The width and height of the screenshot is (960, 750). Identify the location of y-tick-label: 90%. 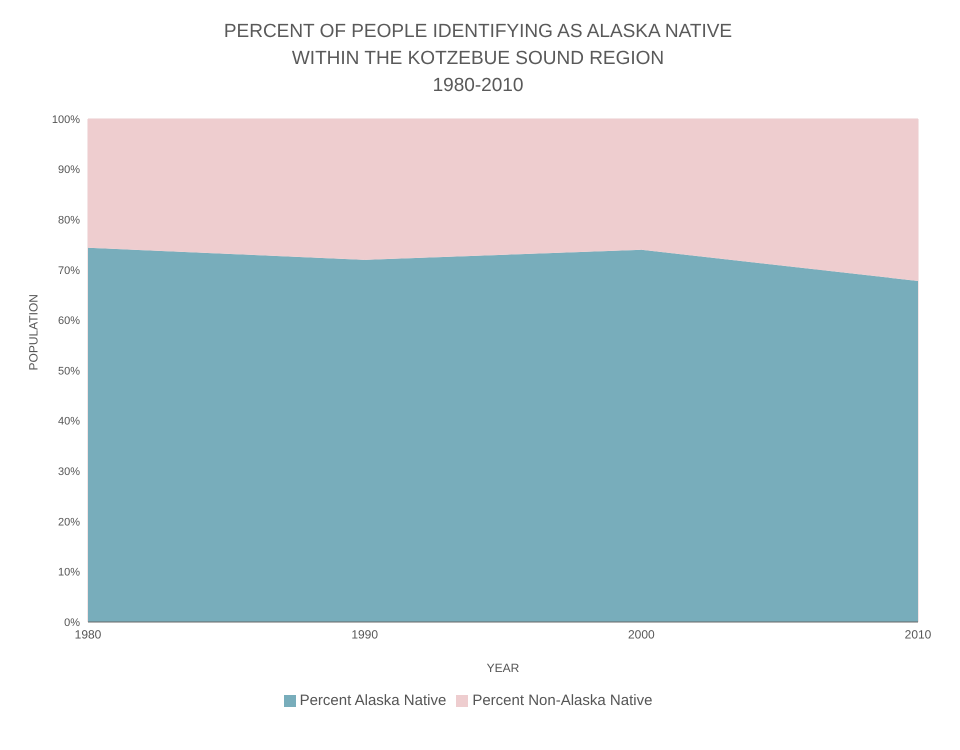
(69, 170).